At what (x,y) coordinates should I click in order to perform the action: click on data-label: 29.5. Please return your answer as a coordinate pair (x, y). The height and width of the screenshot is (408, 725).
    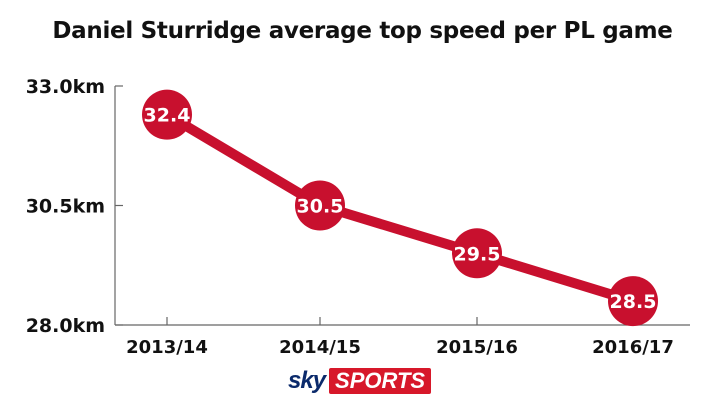
    Looking at the image, I should click on (477, 254).